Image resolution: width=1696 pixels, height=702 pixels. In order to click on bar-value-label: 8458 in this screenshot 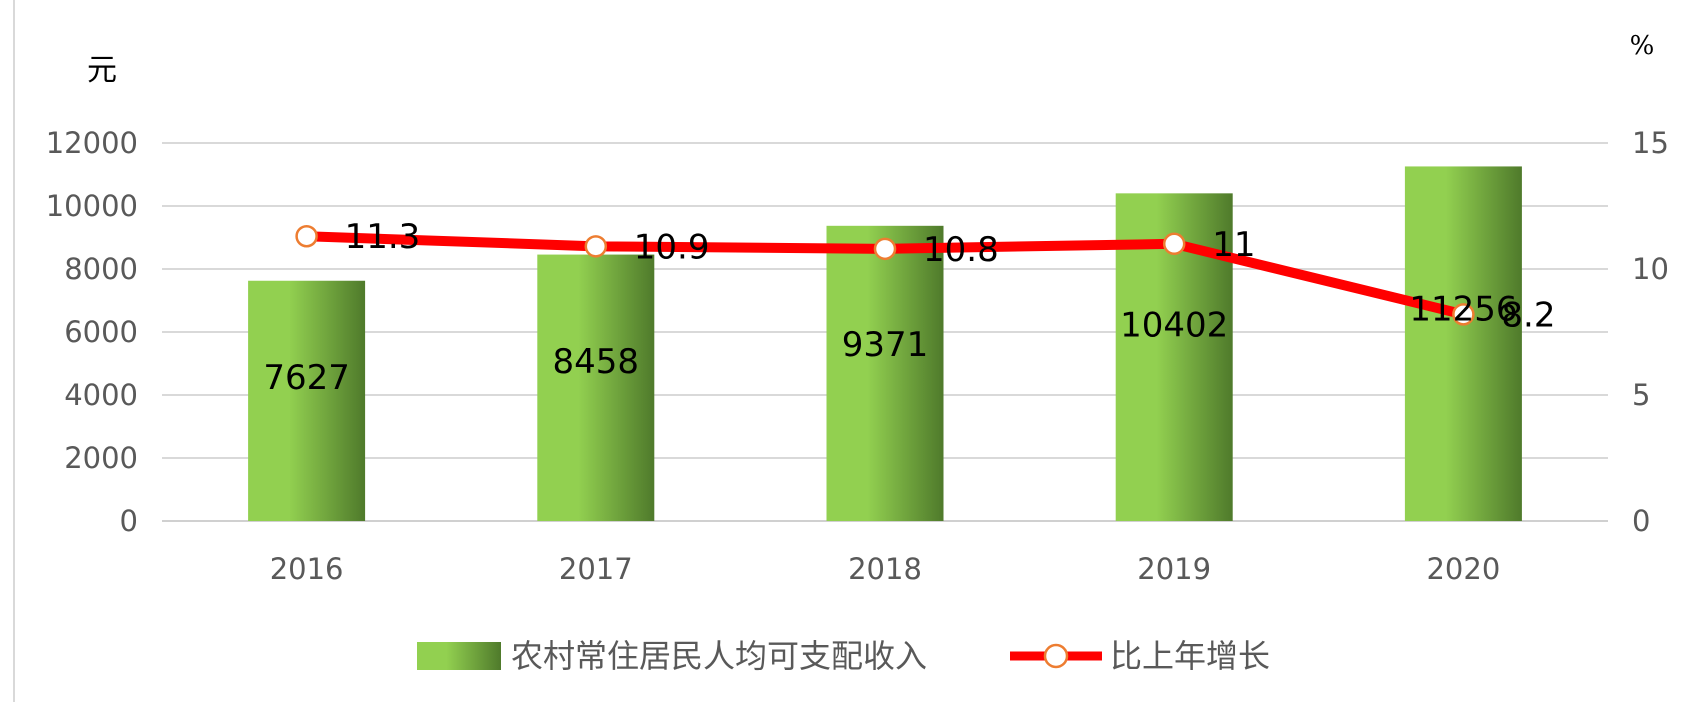, I will do `click(596, 362)`.